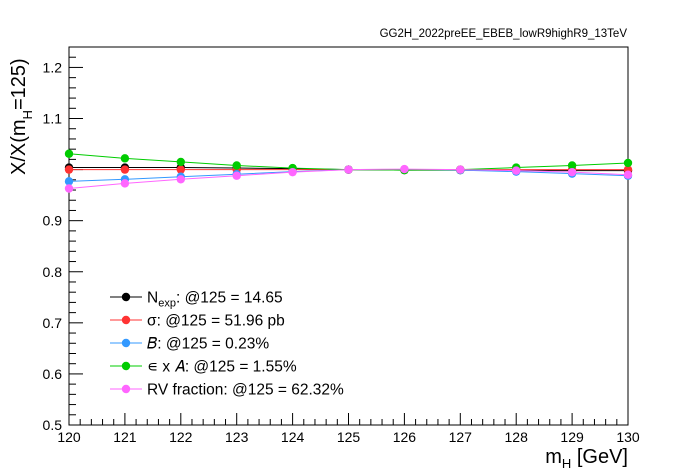 The image size is (696, 472). Describe the element at coordinates (69, 437) in the screenshot. I see `x-tick-label: 120` at that location.